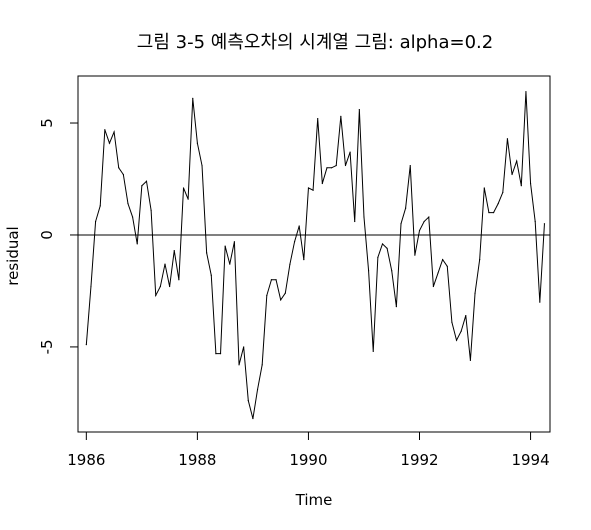  Describe the element at coordinates (58, 236) in the screenshot. I see `y-axis: -5 0 5` at that location.